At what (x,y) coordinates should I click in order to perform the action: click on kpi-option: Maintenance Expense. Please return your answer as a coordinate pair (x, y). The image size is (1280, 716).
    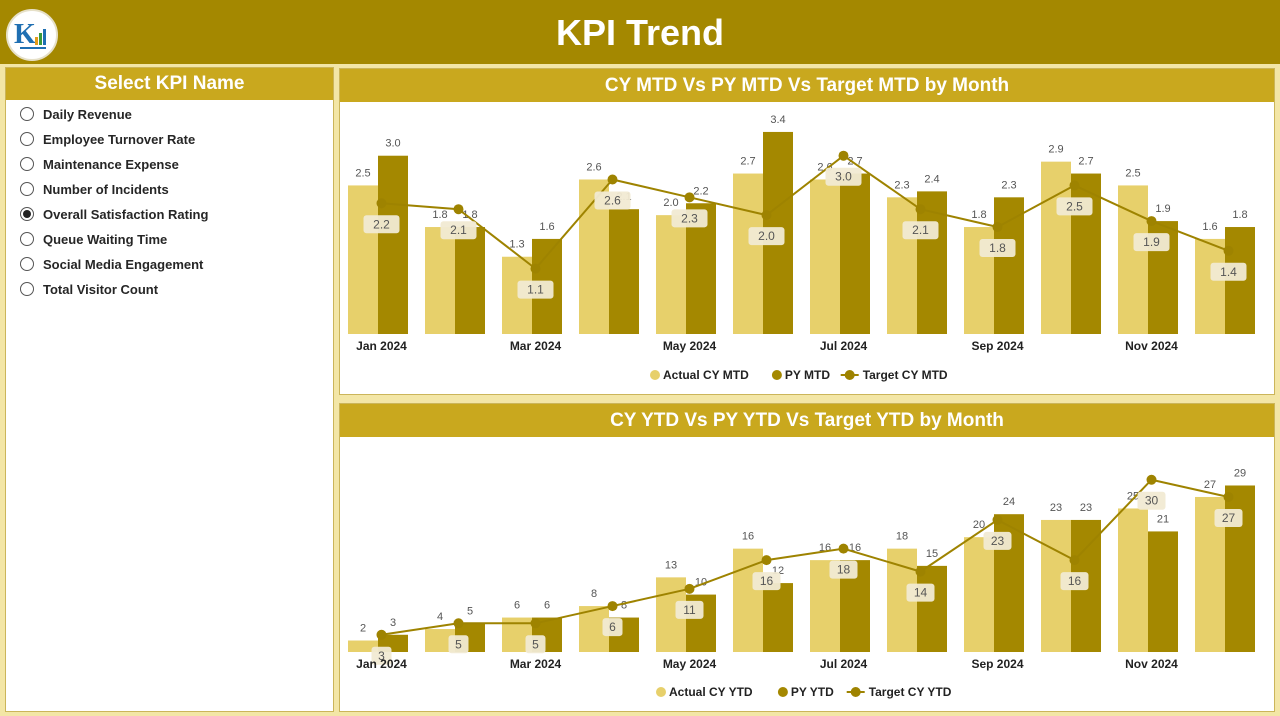
    Looking at the image, I should click on (99, 164).